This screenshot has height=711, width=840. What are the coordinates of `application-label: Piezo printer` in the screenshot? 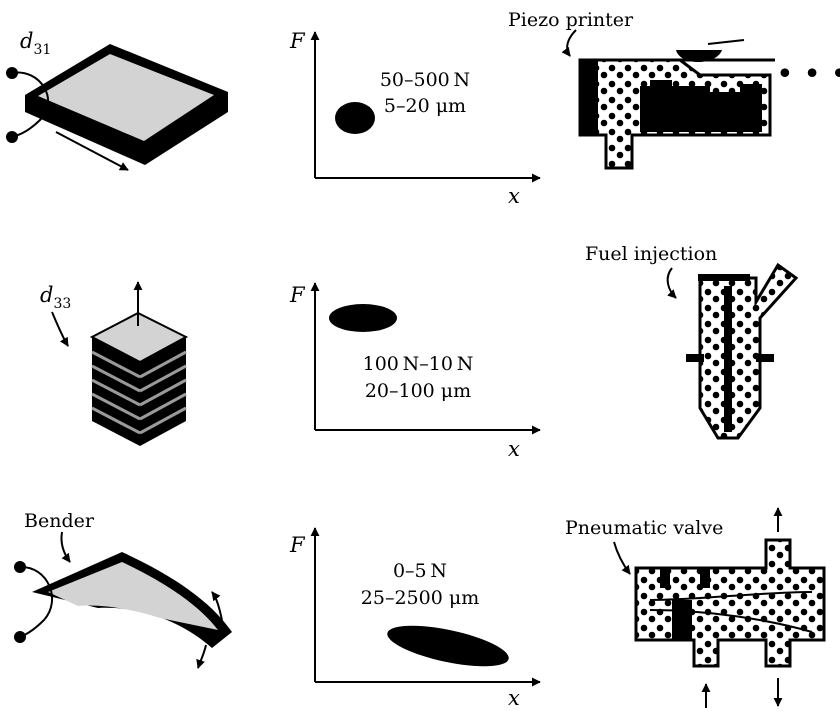 It's located at (571, 20).